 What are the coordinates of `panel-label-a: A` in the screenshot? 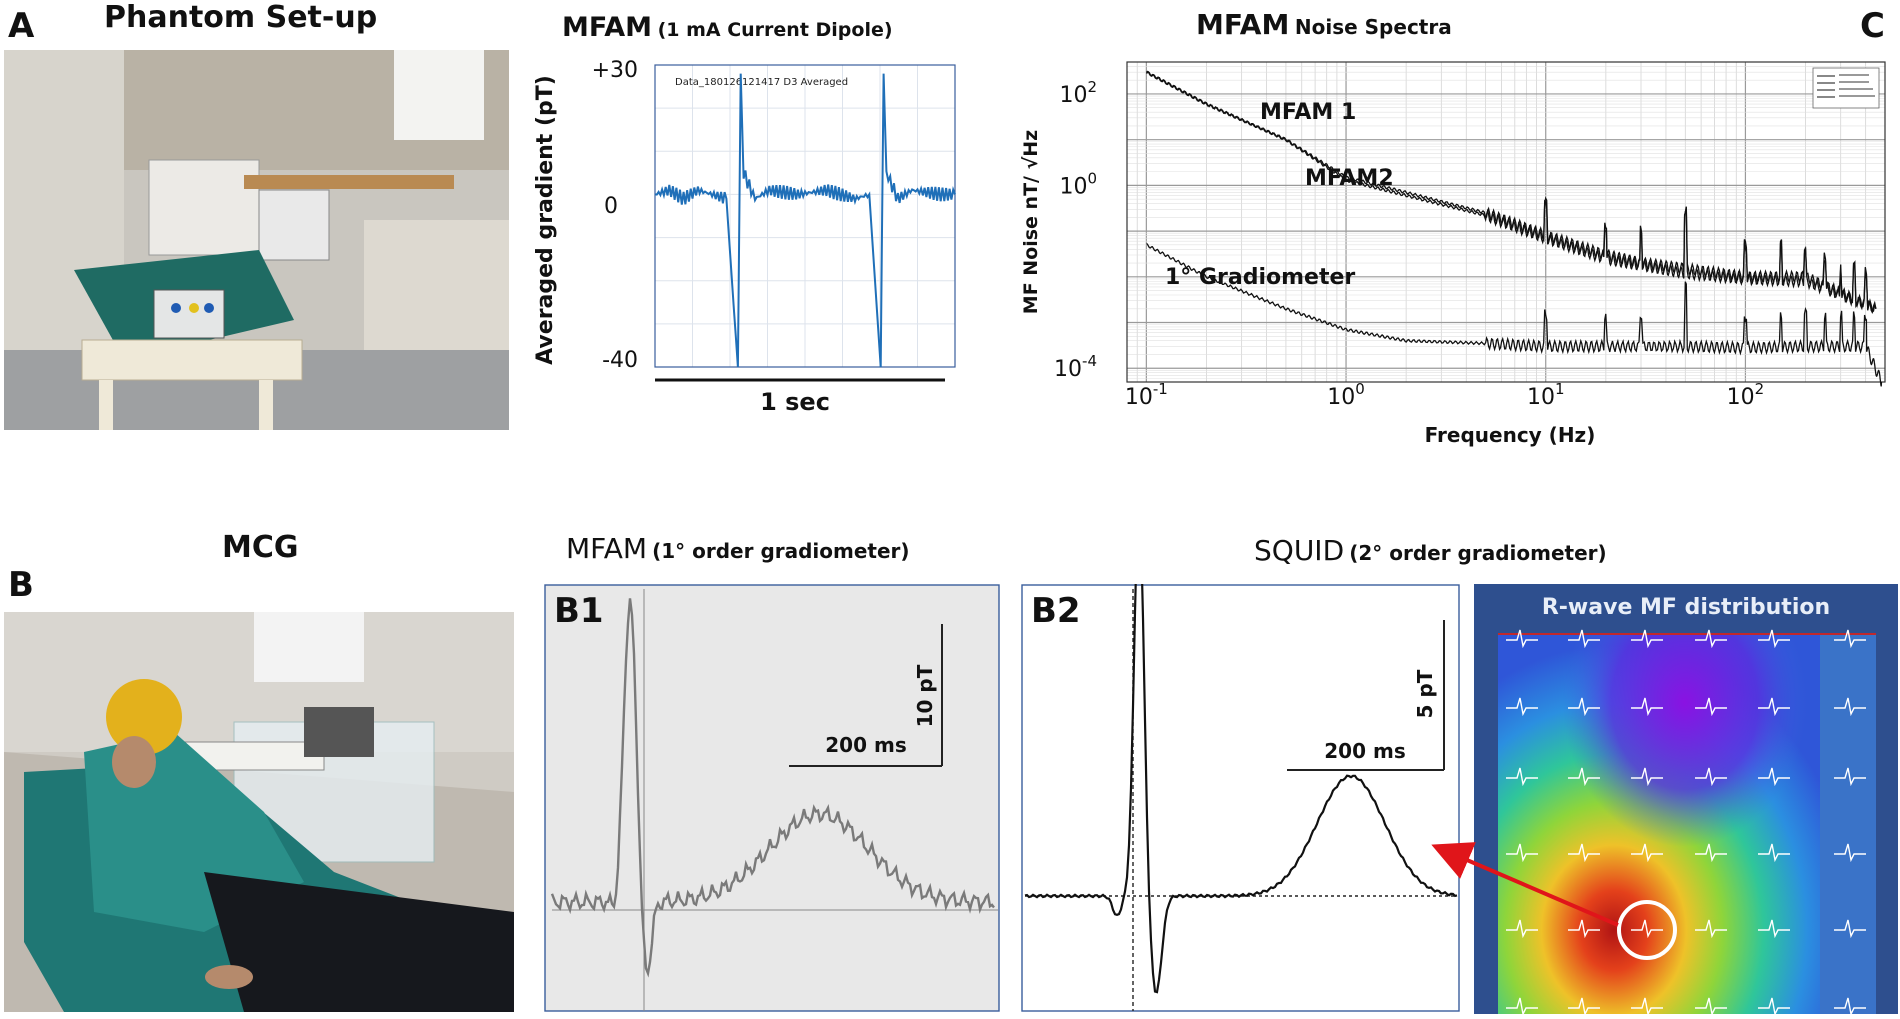 It's located at (21, 26).